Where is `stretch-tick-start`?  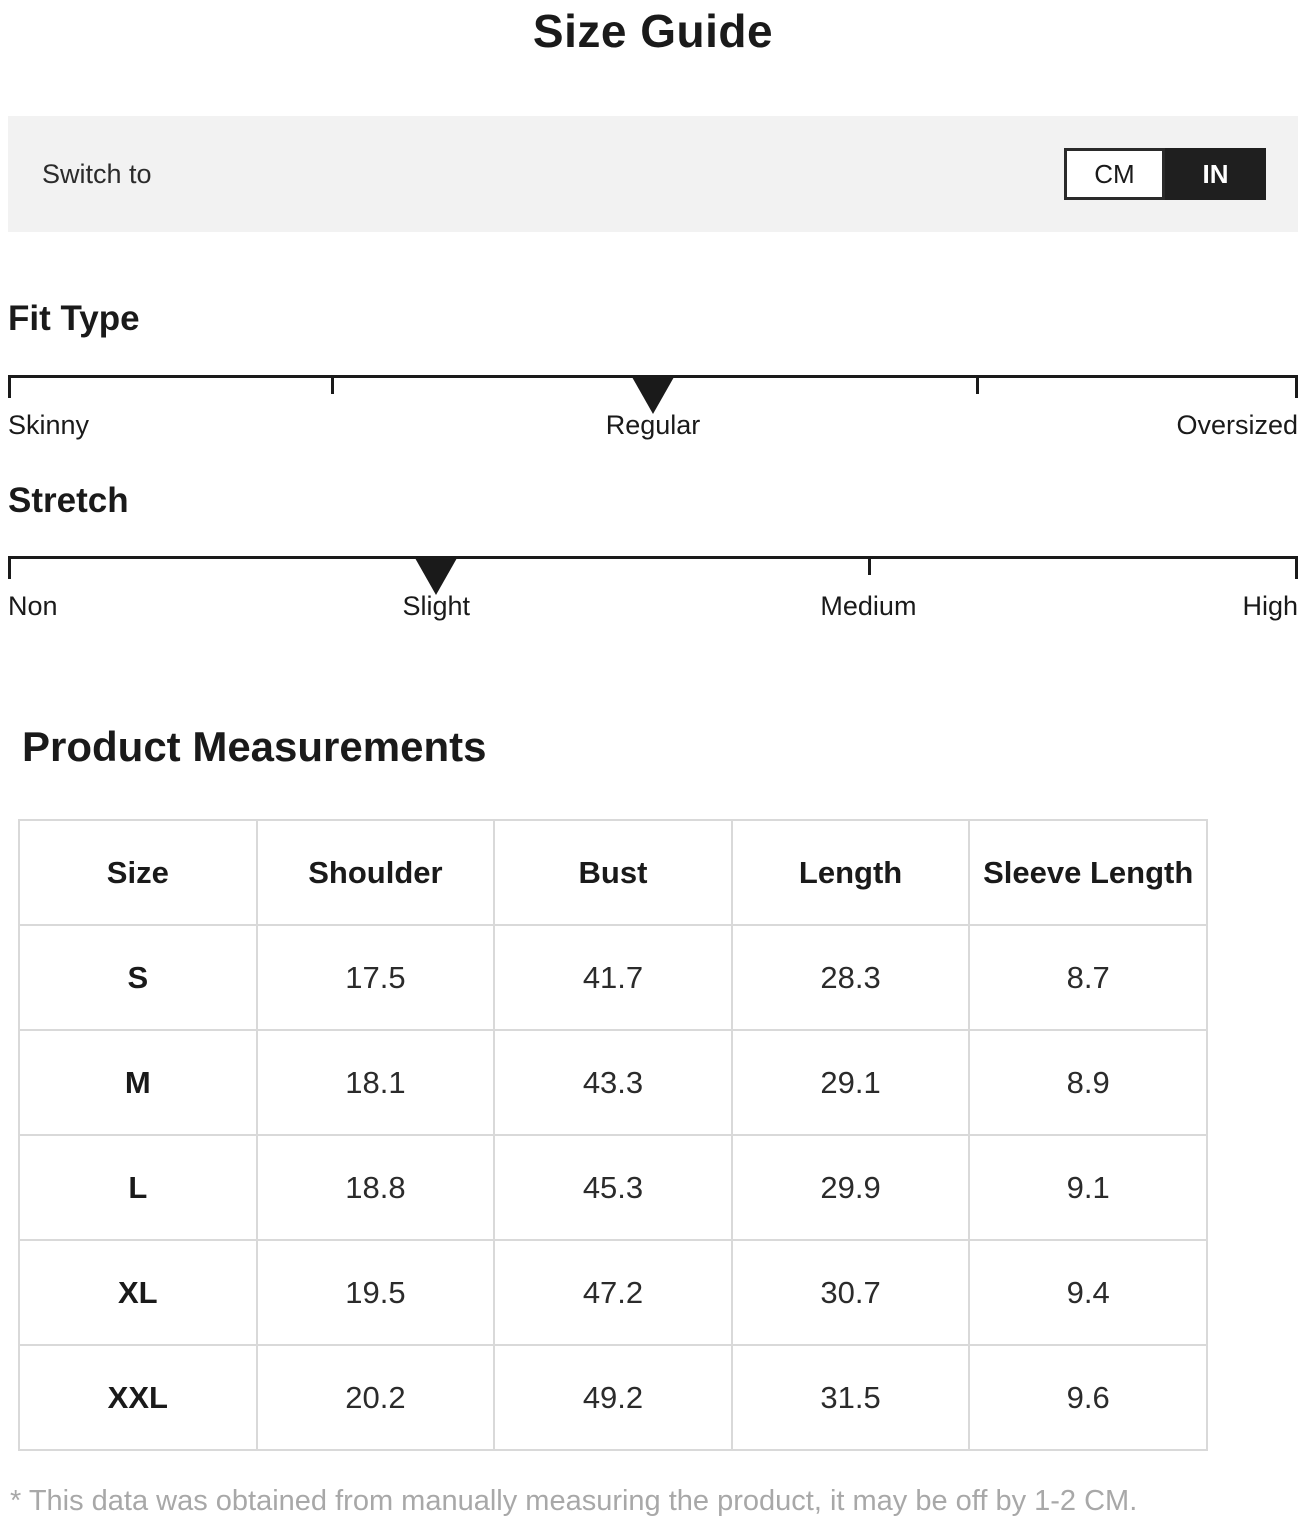
stretch-tick-start is located at coordinates (9, 569).